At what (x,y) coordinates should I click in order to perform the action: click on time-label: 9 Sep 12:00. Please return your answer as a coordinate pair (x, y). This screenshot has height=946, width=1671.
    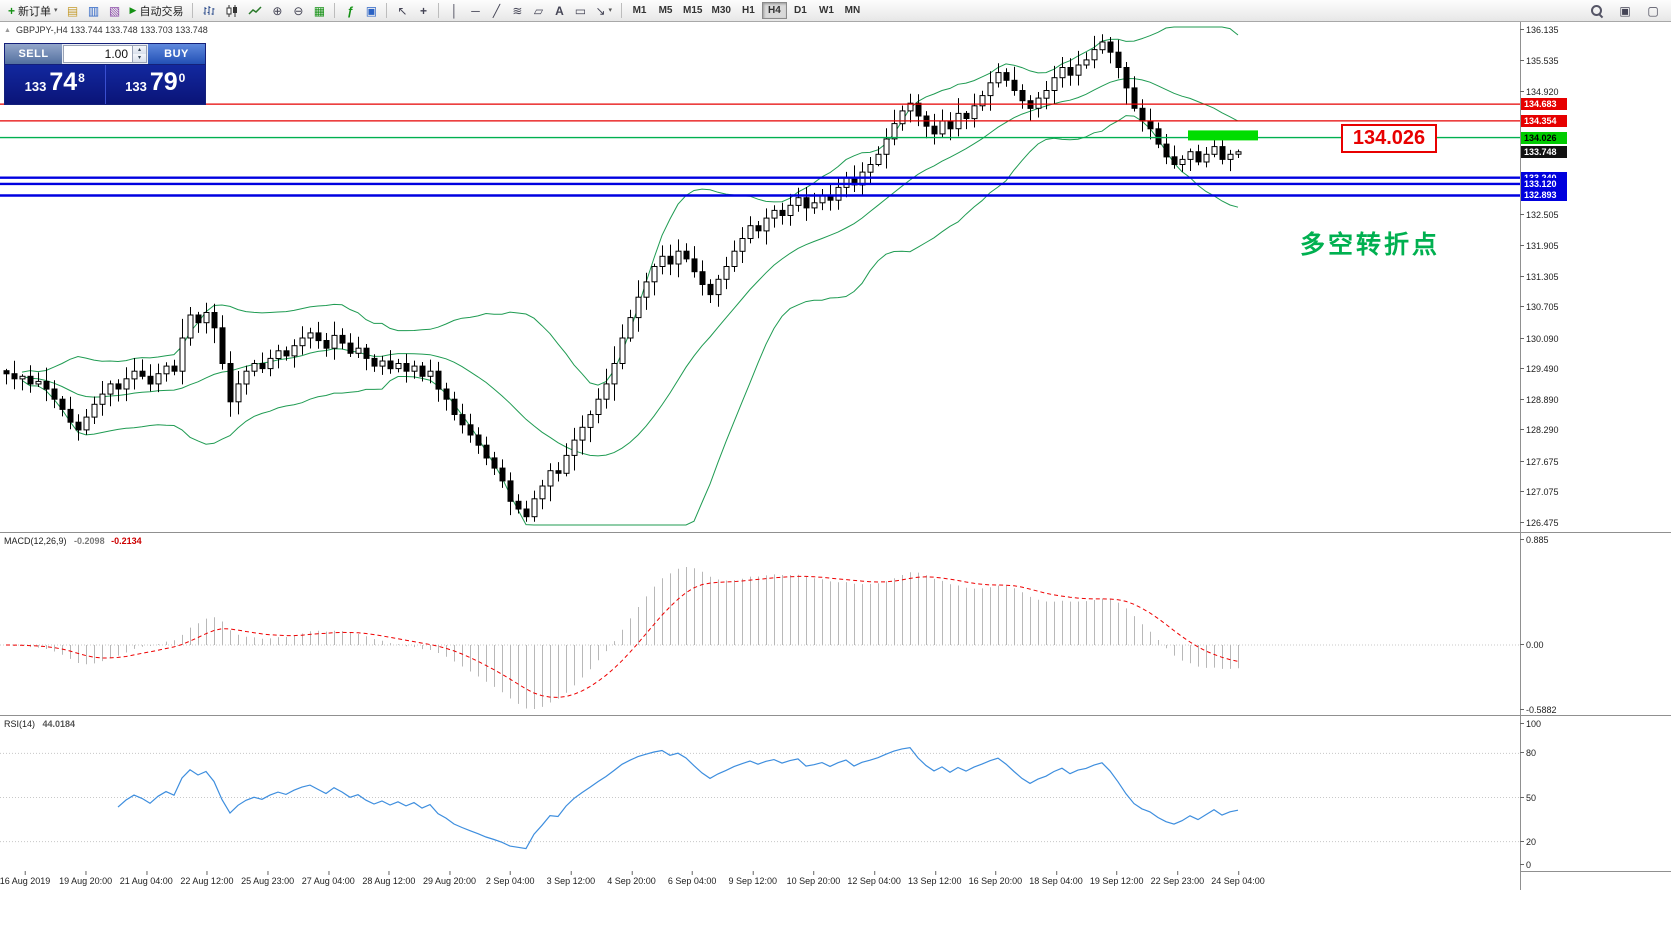
    Looking at the image, I should click on (753, 878).